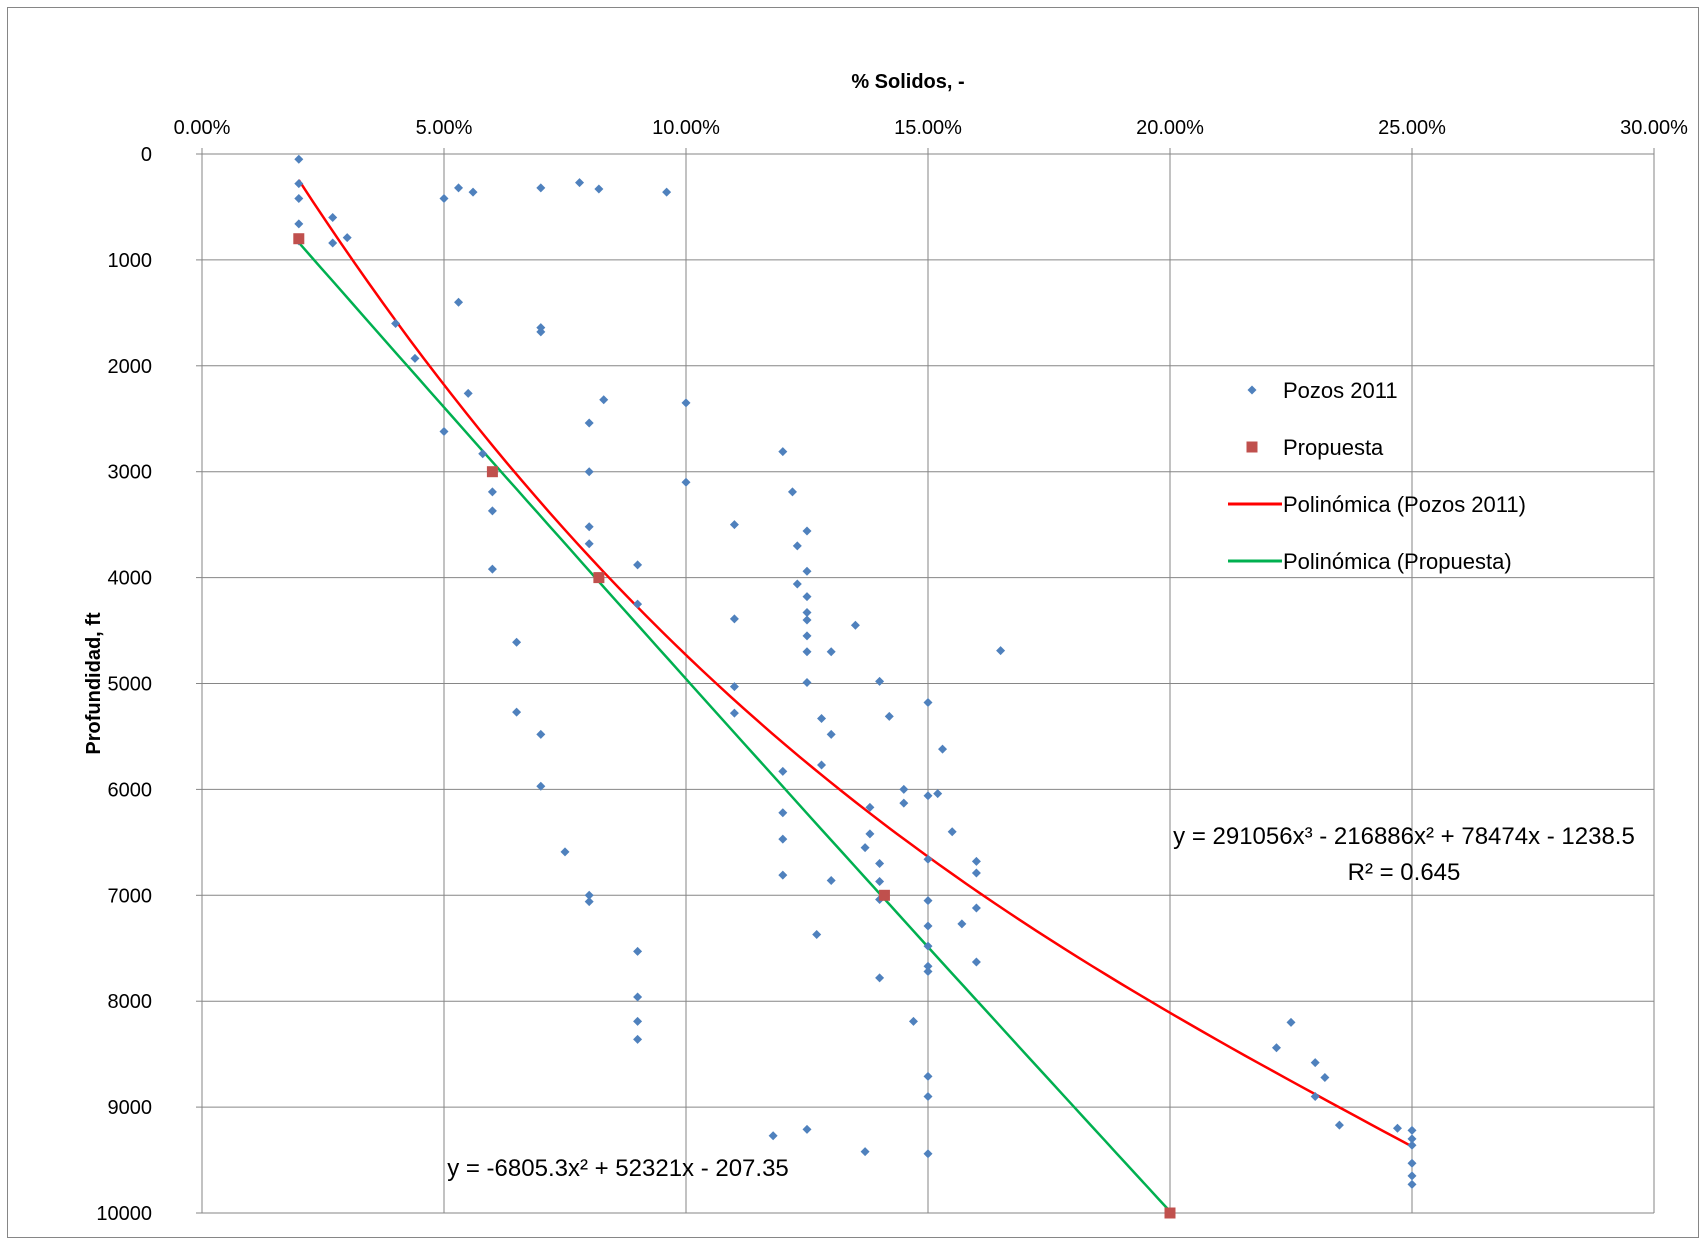  Describe the element at coordinates (1654, 128) in the screenshot. I see `x-tick-label: 30.00%` at that location.